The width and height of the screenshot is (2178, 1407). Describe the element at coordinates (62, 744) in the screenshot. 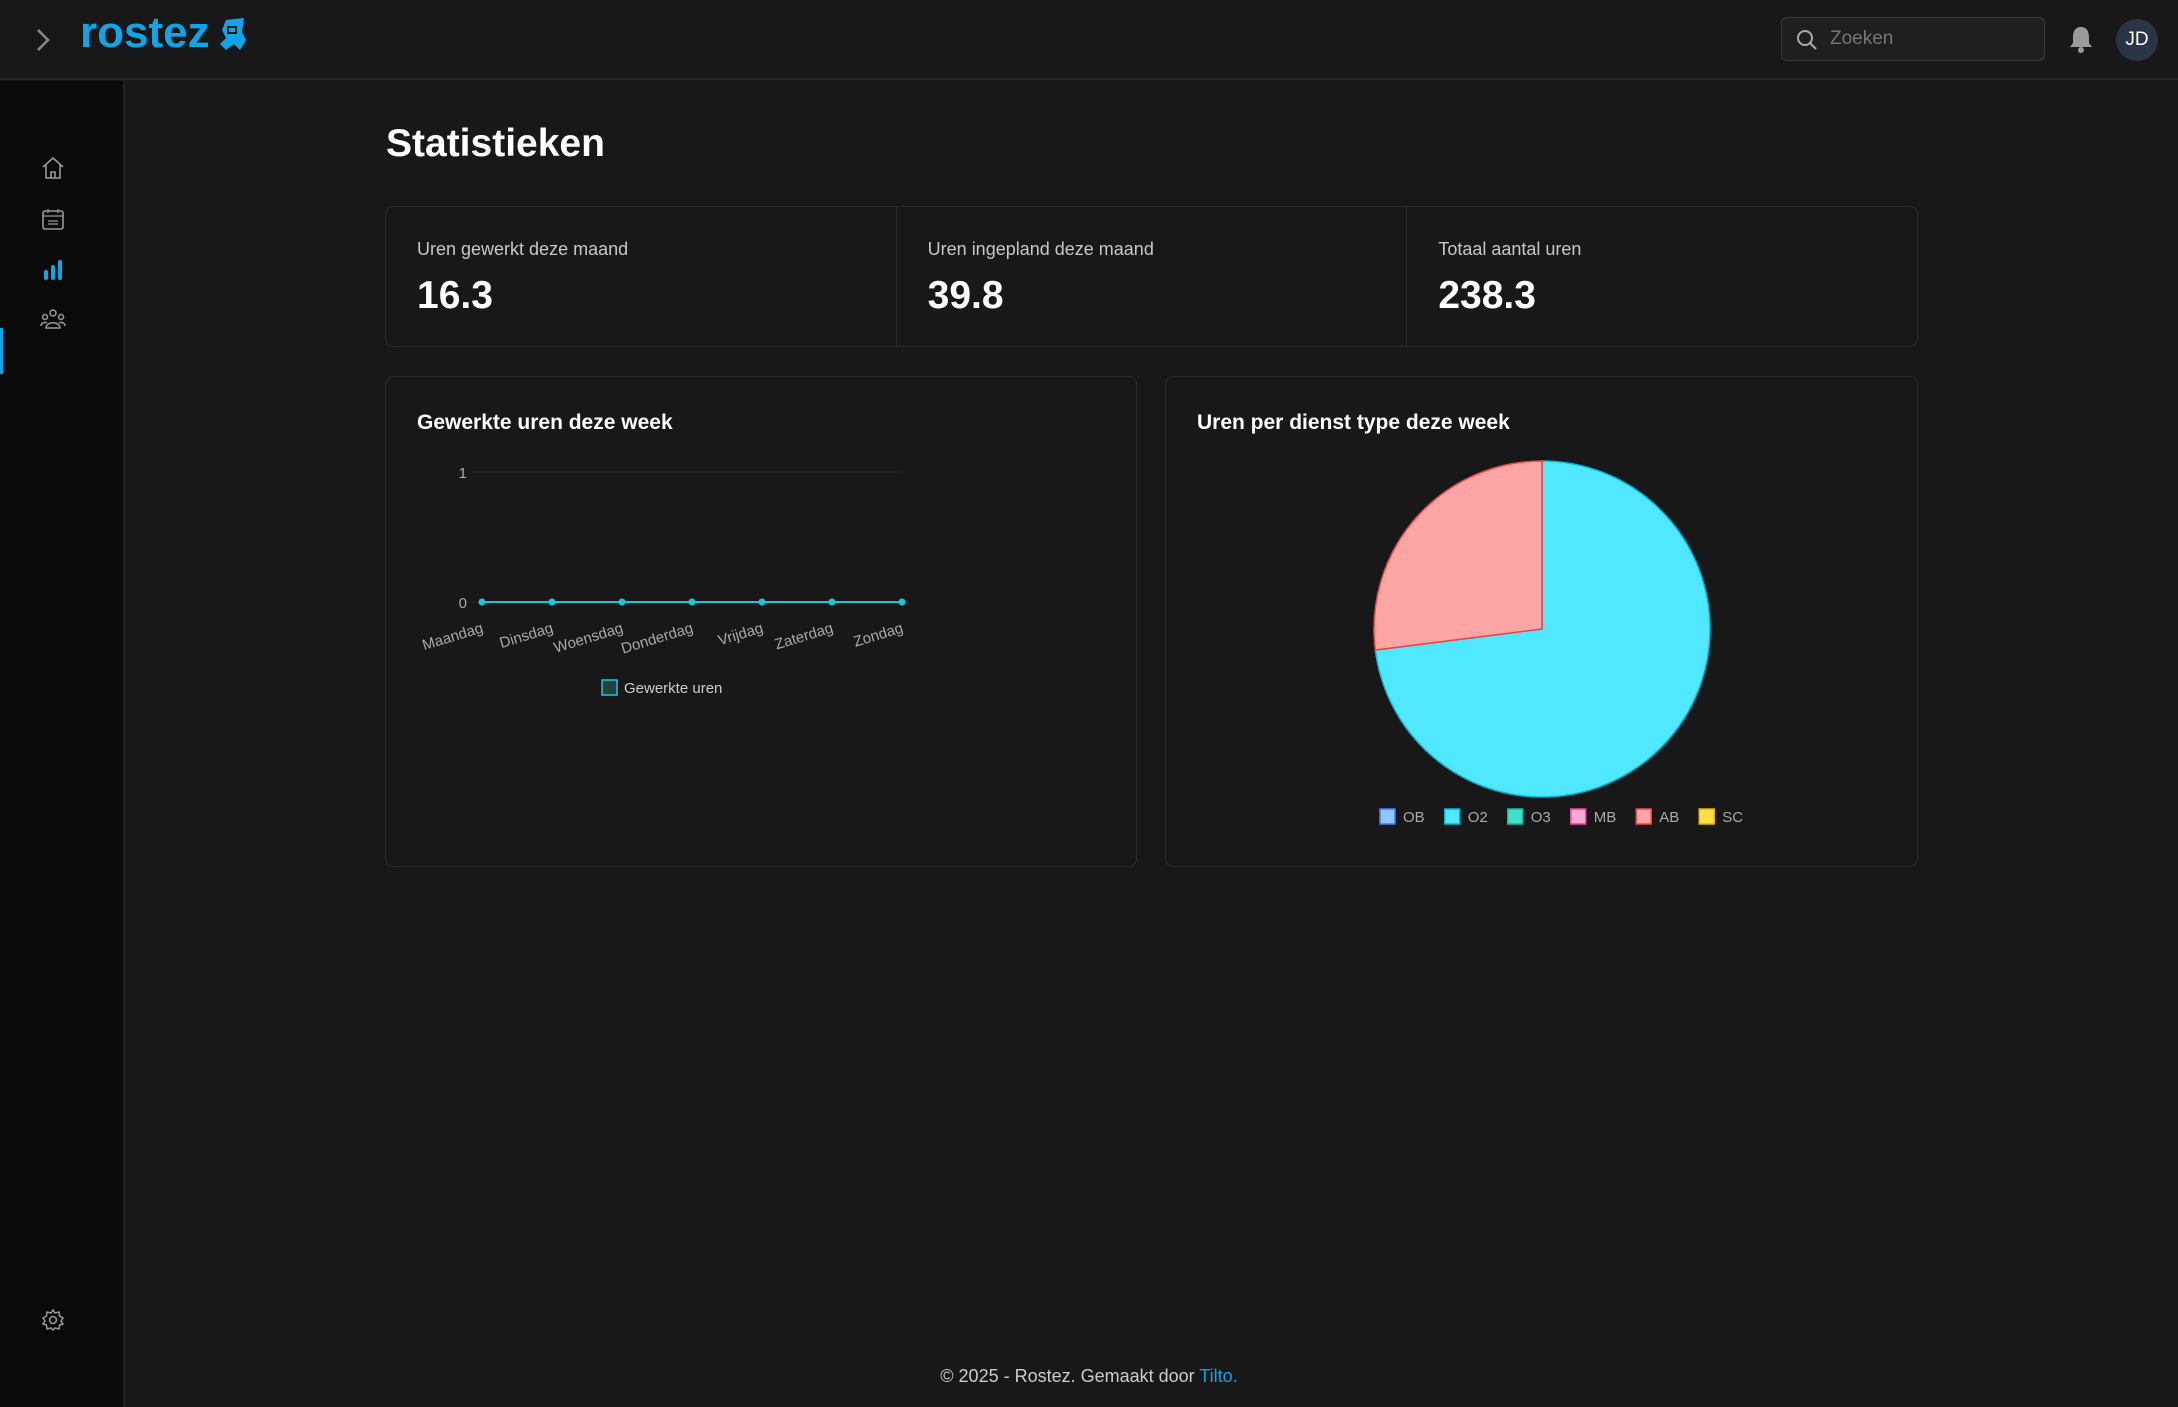

I see `sidebar` at that location.